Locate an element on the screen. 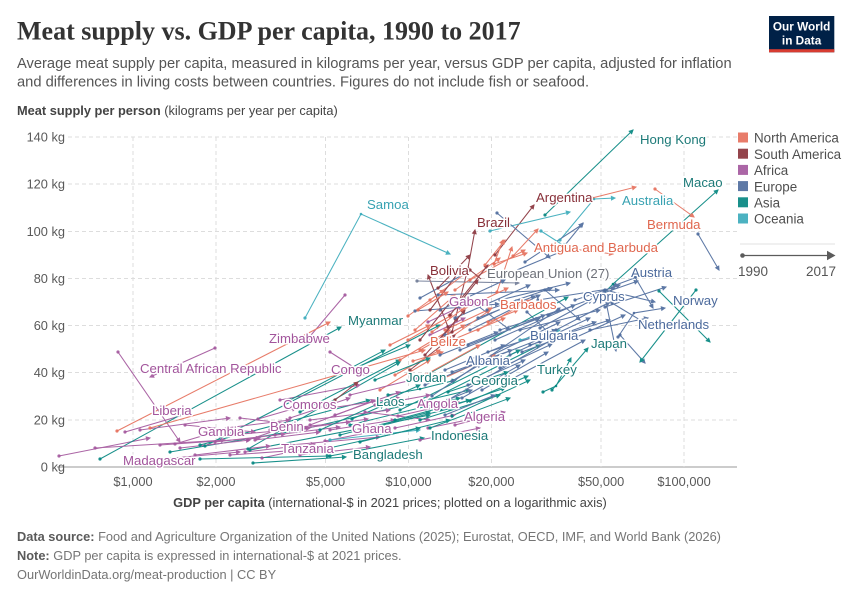  svg-text: Ghana is located at coordinates (372, 428).